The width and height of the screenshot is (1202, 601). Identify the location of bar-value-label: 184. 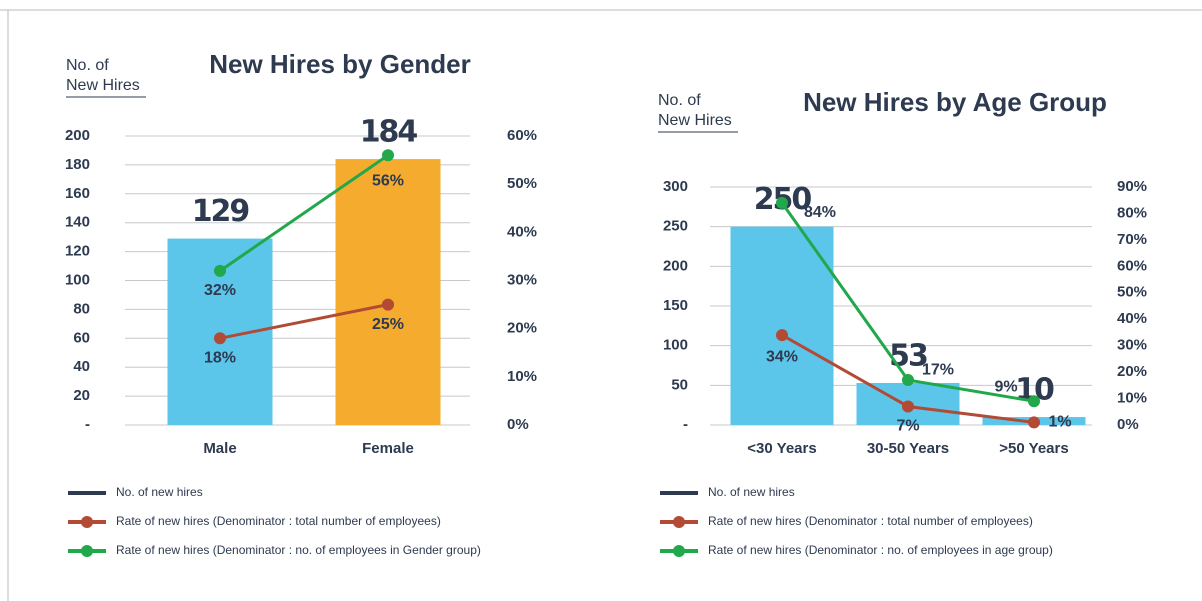
(389, 132).